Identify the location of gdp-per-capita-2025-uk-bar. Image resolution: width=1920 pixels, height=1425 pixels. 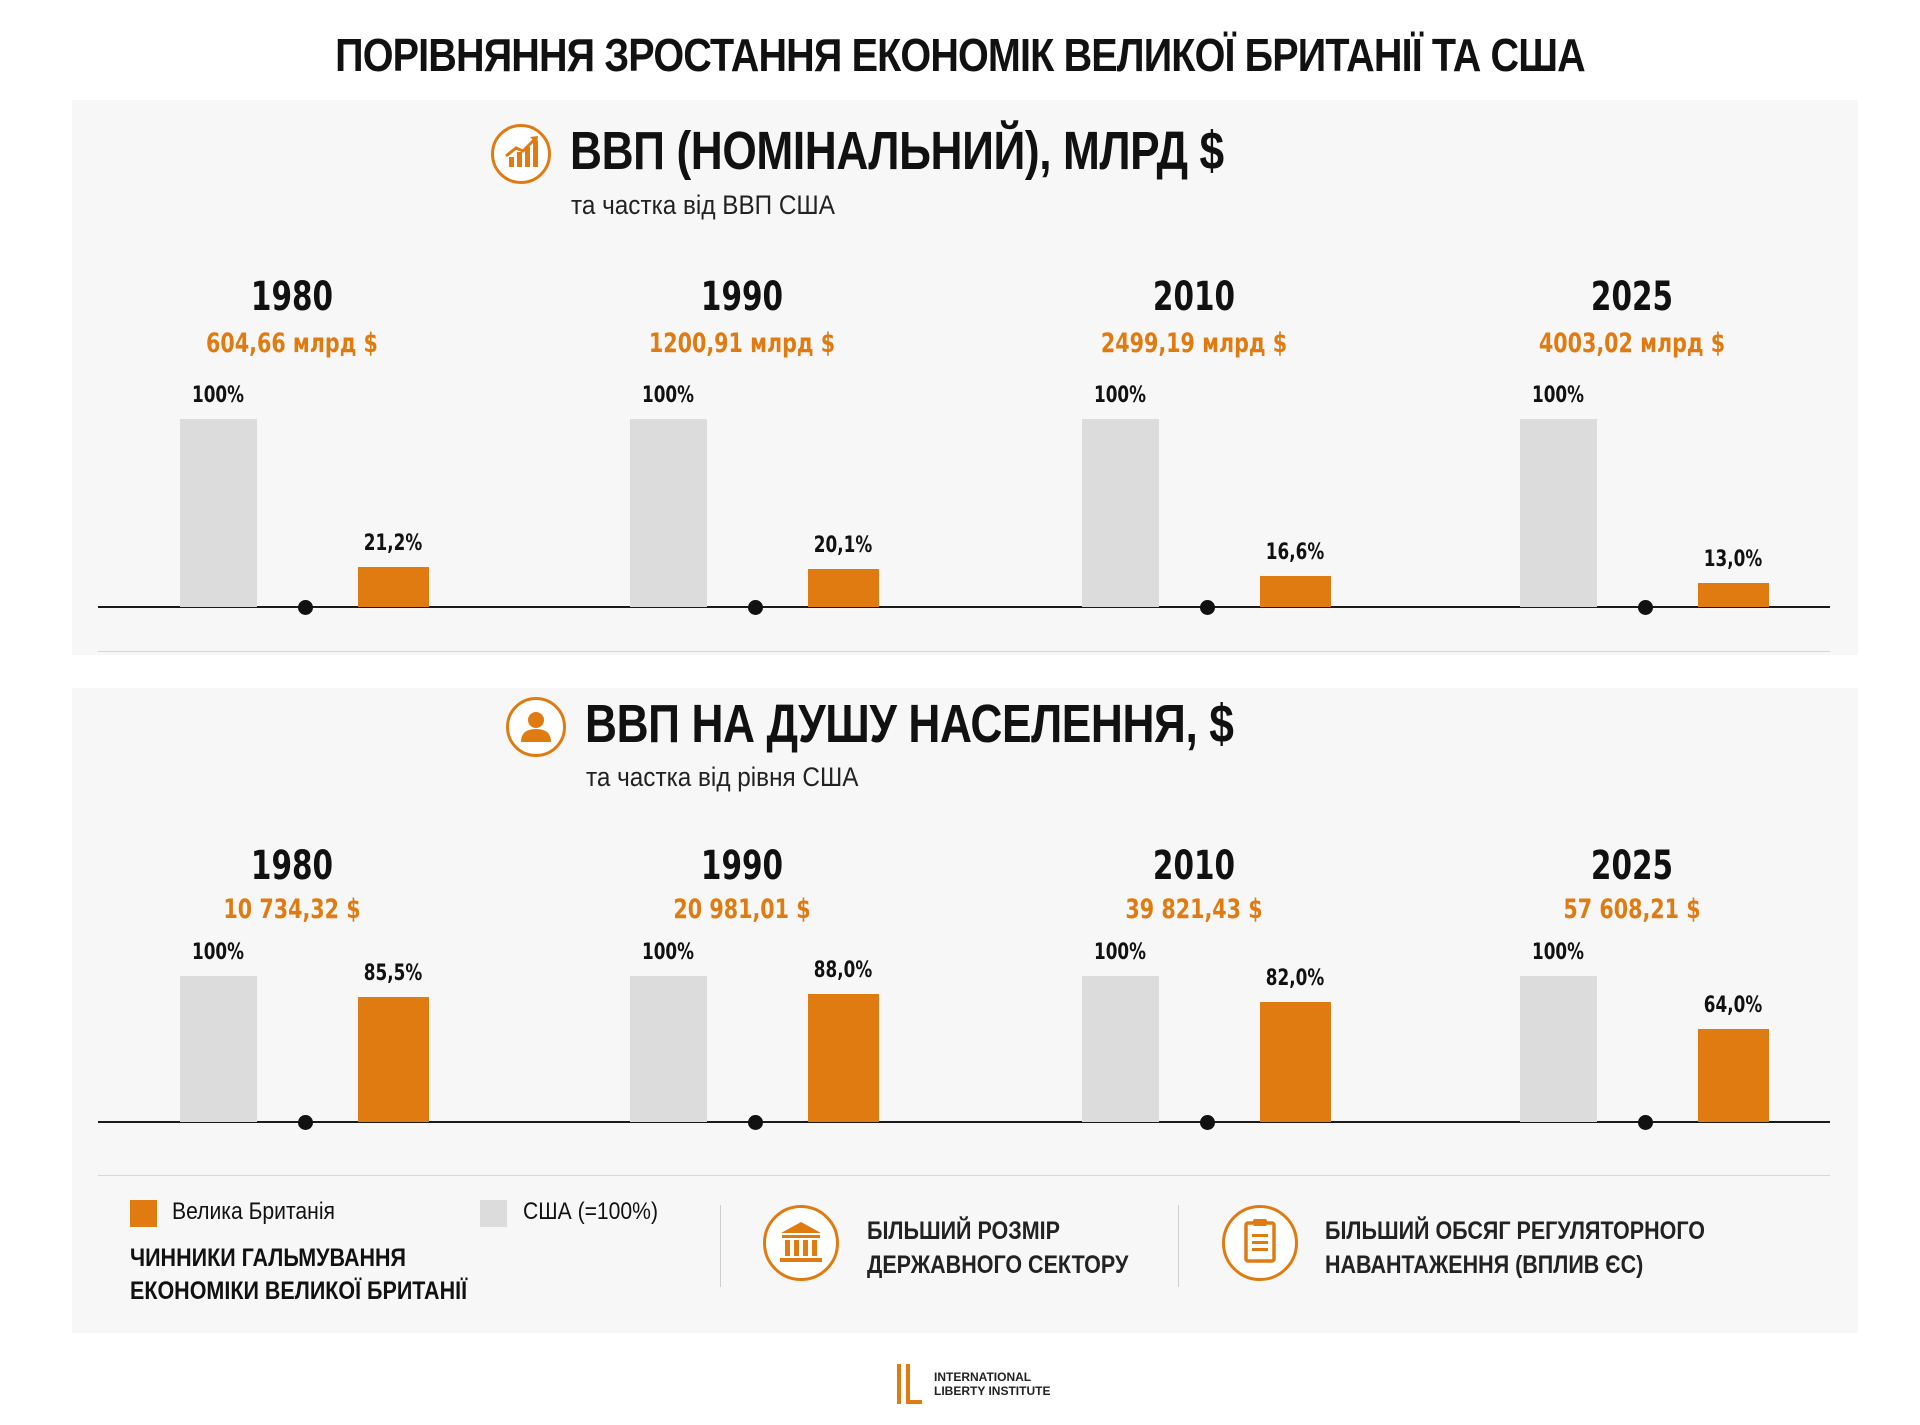
(1733, 1075).